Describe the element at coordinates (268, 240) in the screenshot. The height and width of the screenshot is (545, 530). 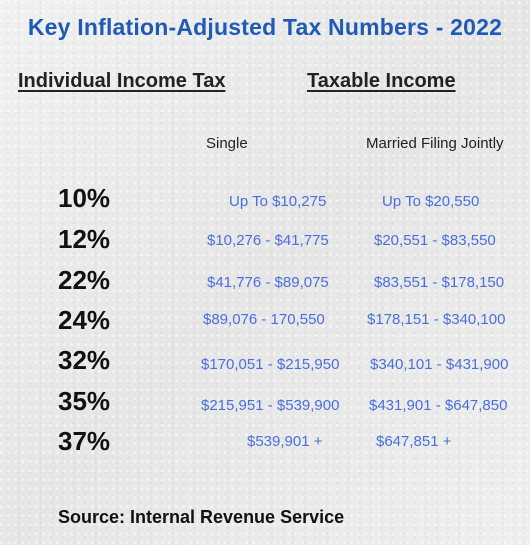
I see `single-bracket: $10,276 - $41,775` at that location.